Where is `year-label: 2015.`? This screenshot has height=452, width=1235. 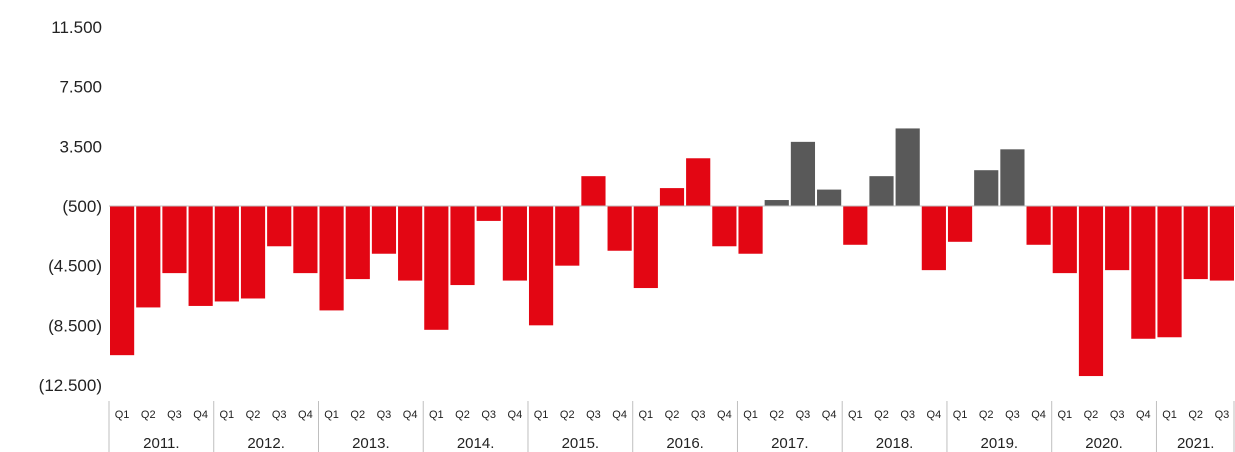
year-label: 2015. is located at coordinates (581, 443).